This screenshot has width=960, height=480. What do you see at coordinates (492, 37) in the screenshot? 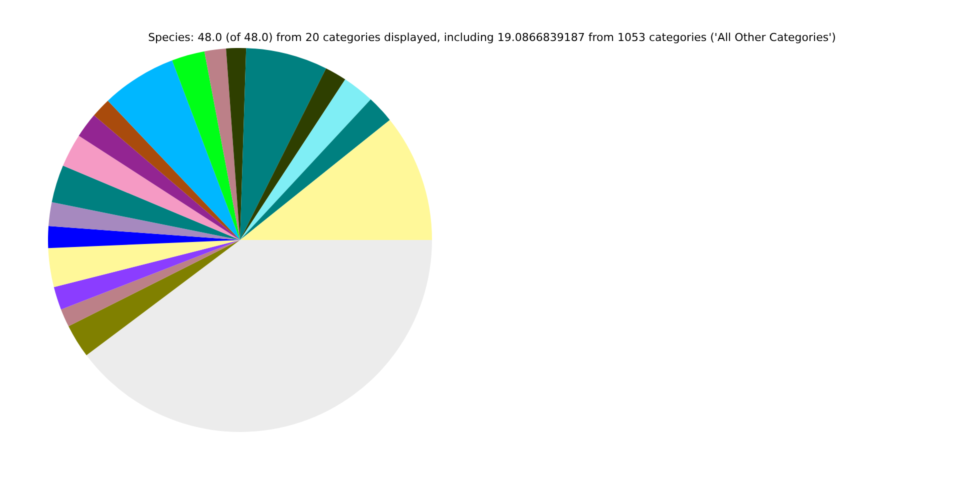
I see `text: Species: 48.0 (of 48.0) from 20 categories displayed, including 19.0866839187 from 1053 categories ('All Other Categories')` at bounding box center [492, 37].